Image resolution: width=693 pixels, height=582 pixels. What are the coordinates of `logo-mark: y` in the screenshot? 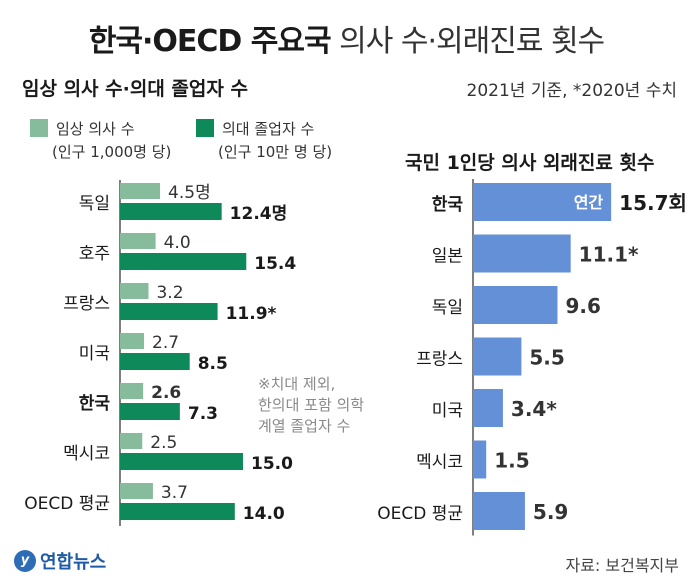 It's located at (25, 561).